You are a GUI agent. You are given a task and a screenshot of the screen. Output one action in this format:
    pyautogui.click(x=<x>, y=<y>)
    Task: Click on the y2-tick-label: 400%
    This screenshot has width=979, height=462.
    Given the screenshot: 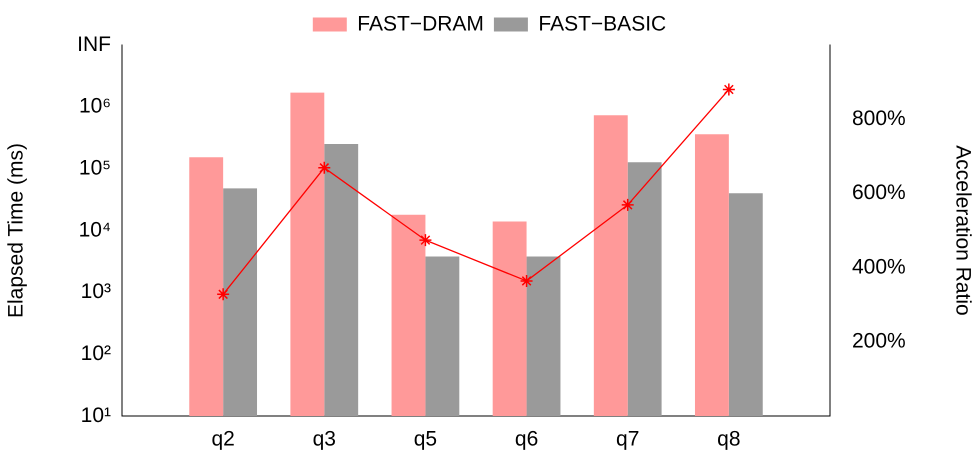 What is the action you would take?
    pyautogui.click(x=879, y=266)
    